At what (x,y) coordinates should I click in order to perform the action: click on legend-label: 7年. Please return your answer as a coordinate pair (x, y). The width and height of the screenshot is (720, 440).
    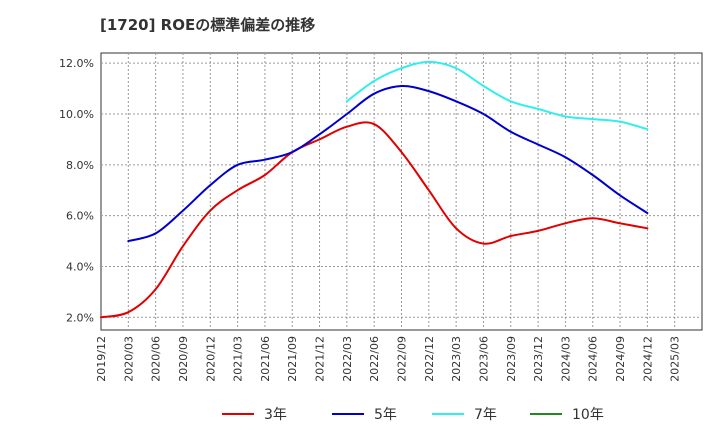
    Looking at the image, I should click on (485, 415).